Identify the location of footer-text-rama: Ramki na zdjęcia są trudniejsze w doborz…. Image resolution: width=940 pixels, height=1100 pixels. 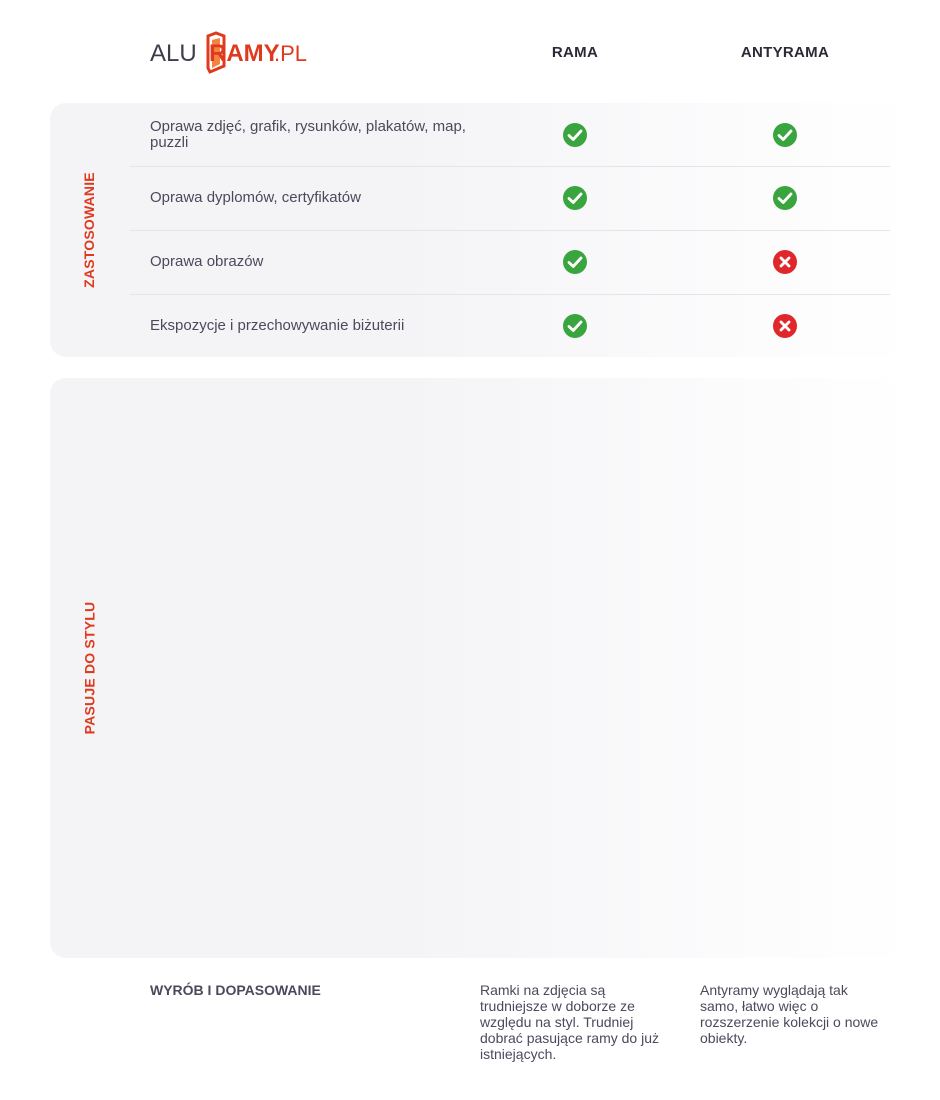
(569, 1022).